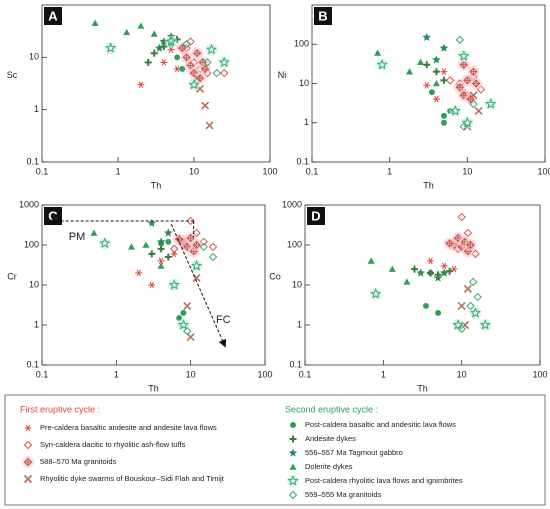 The width and height of the screenshot is (550, 509). Describe the element at coordinates (282, 75) in the screenshot. I see `y-axis-title: Ni` at that location.